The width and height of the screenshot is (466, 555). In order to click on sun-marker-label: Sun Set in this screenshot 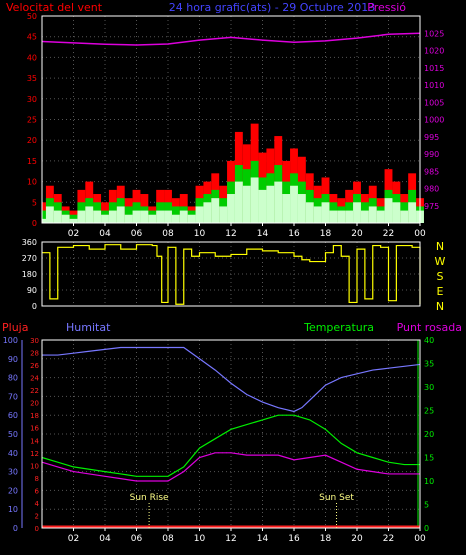, I will do `click(336, 498)`.